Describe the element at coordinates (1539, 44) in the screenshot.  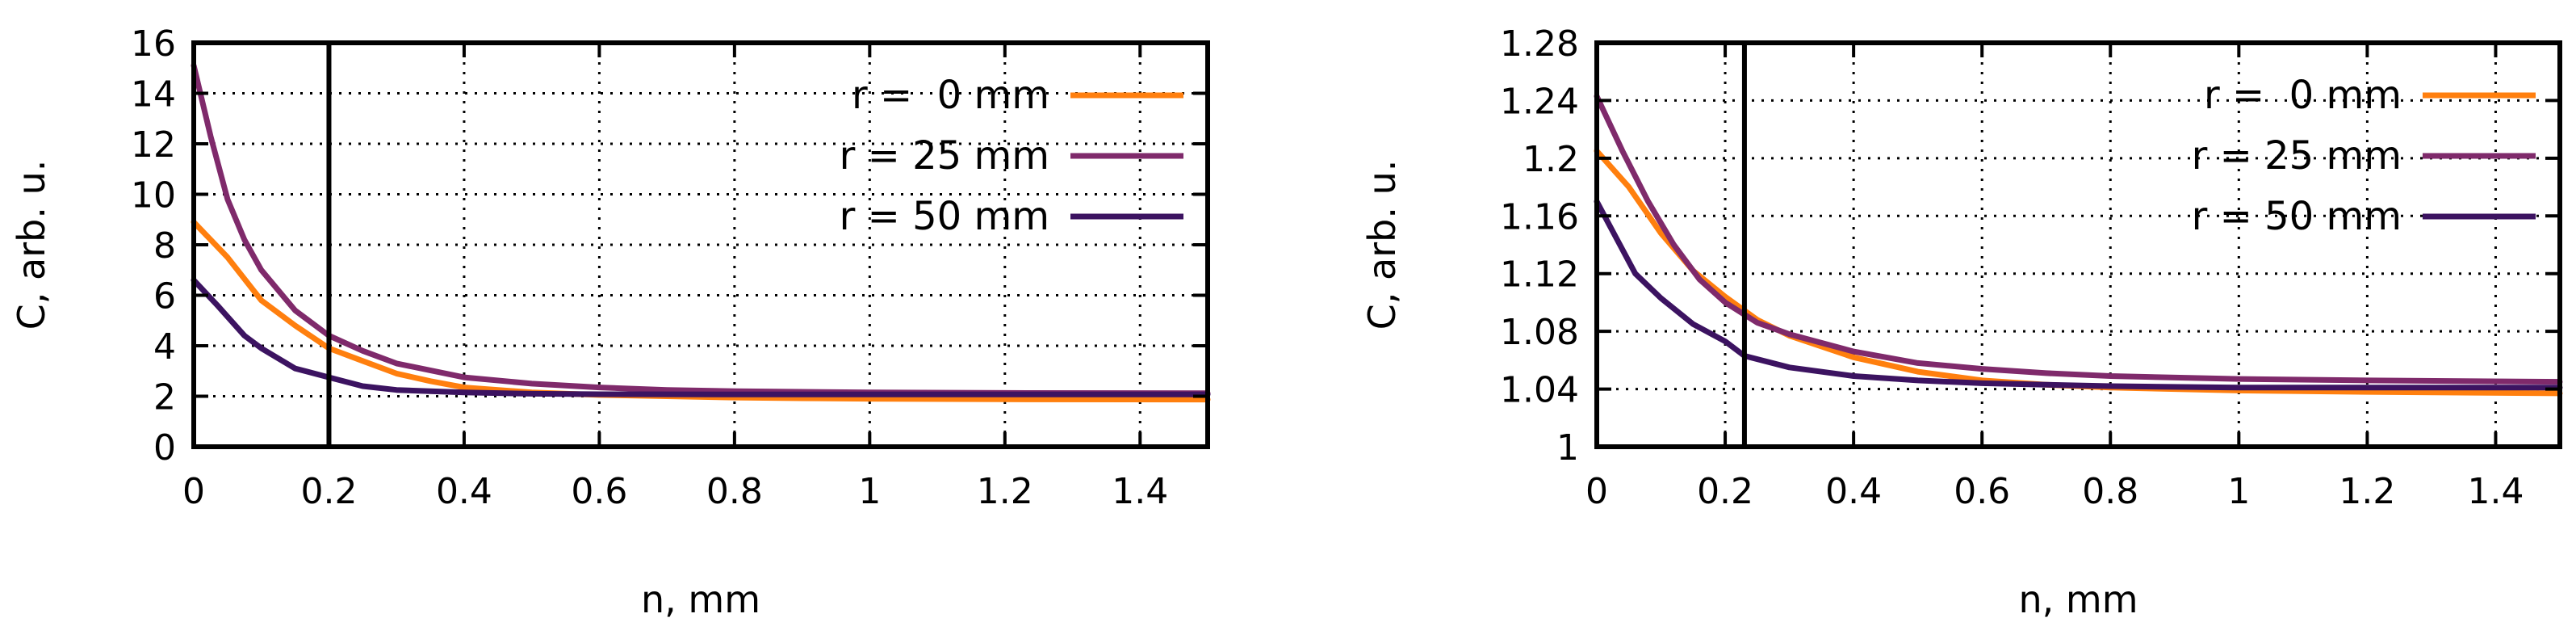
I see `y-tick-label: 1.28` at that location.